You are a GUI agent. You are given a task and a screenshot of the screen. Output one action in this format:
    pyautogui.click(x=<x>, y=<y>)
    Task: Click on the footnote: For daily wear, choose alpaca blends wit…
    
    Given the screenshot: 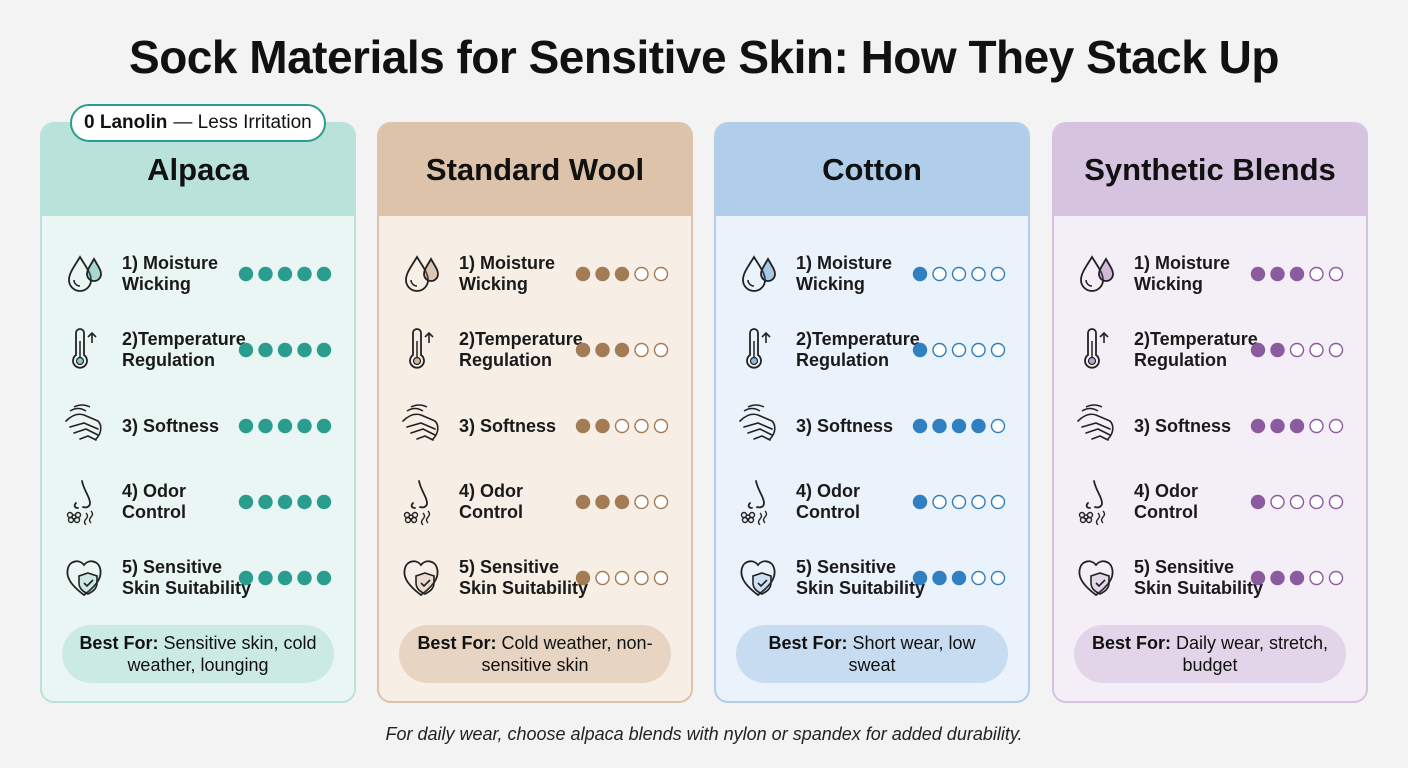 What is the action you would take?
    pyautogui.click(x=704, y=734)
    